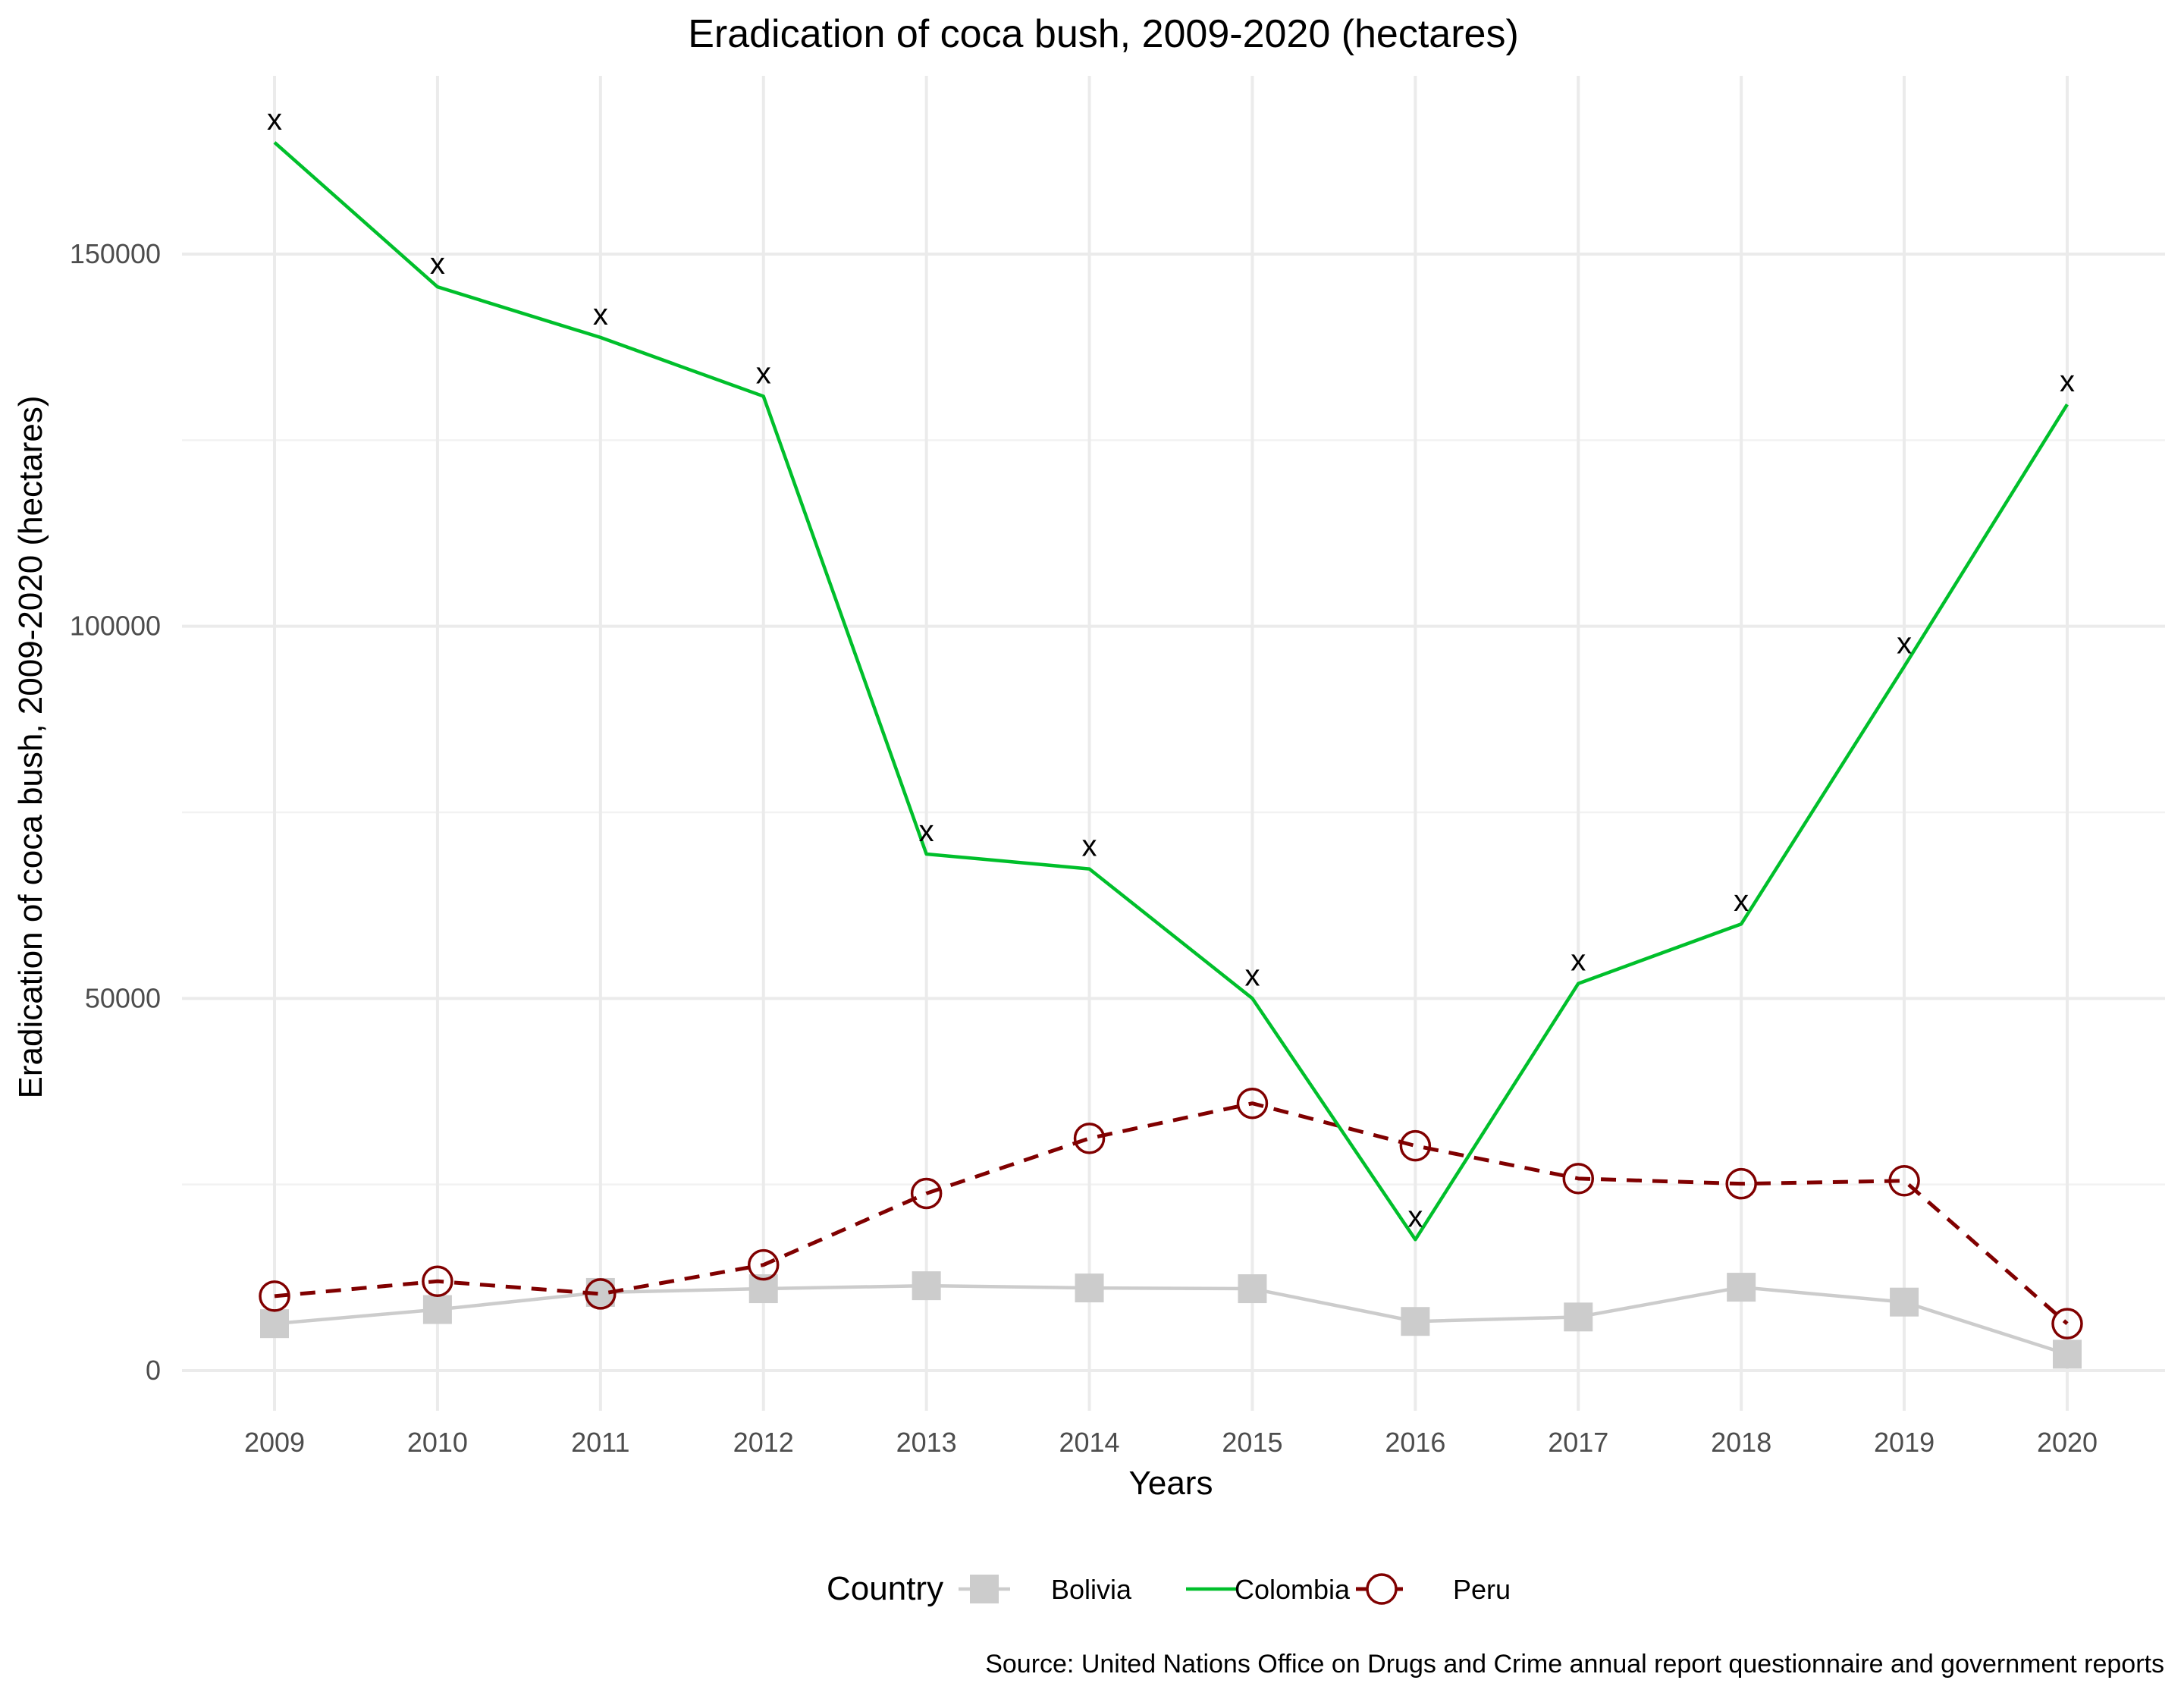 This screenshot has width=2184, height=1699. I want to click on x-tick-label: 2011, so click(600, 1443).